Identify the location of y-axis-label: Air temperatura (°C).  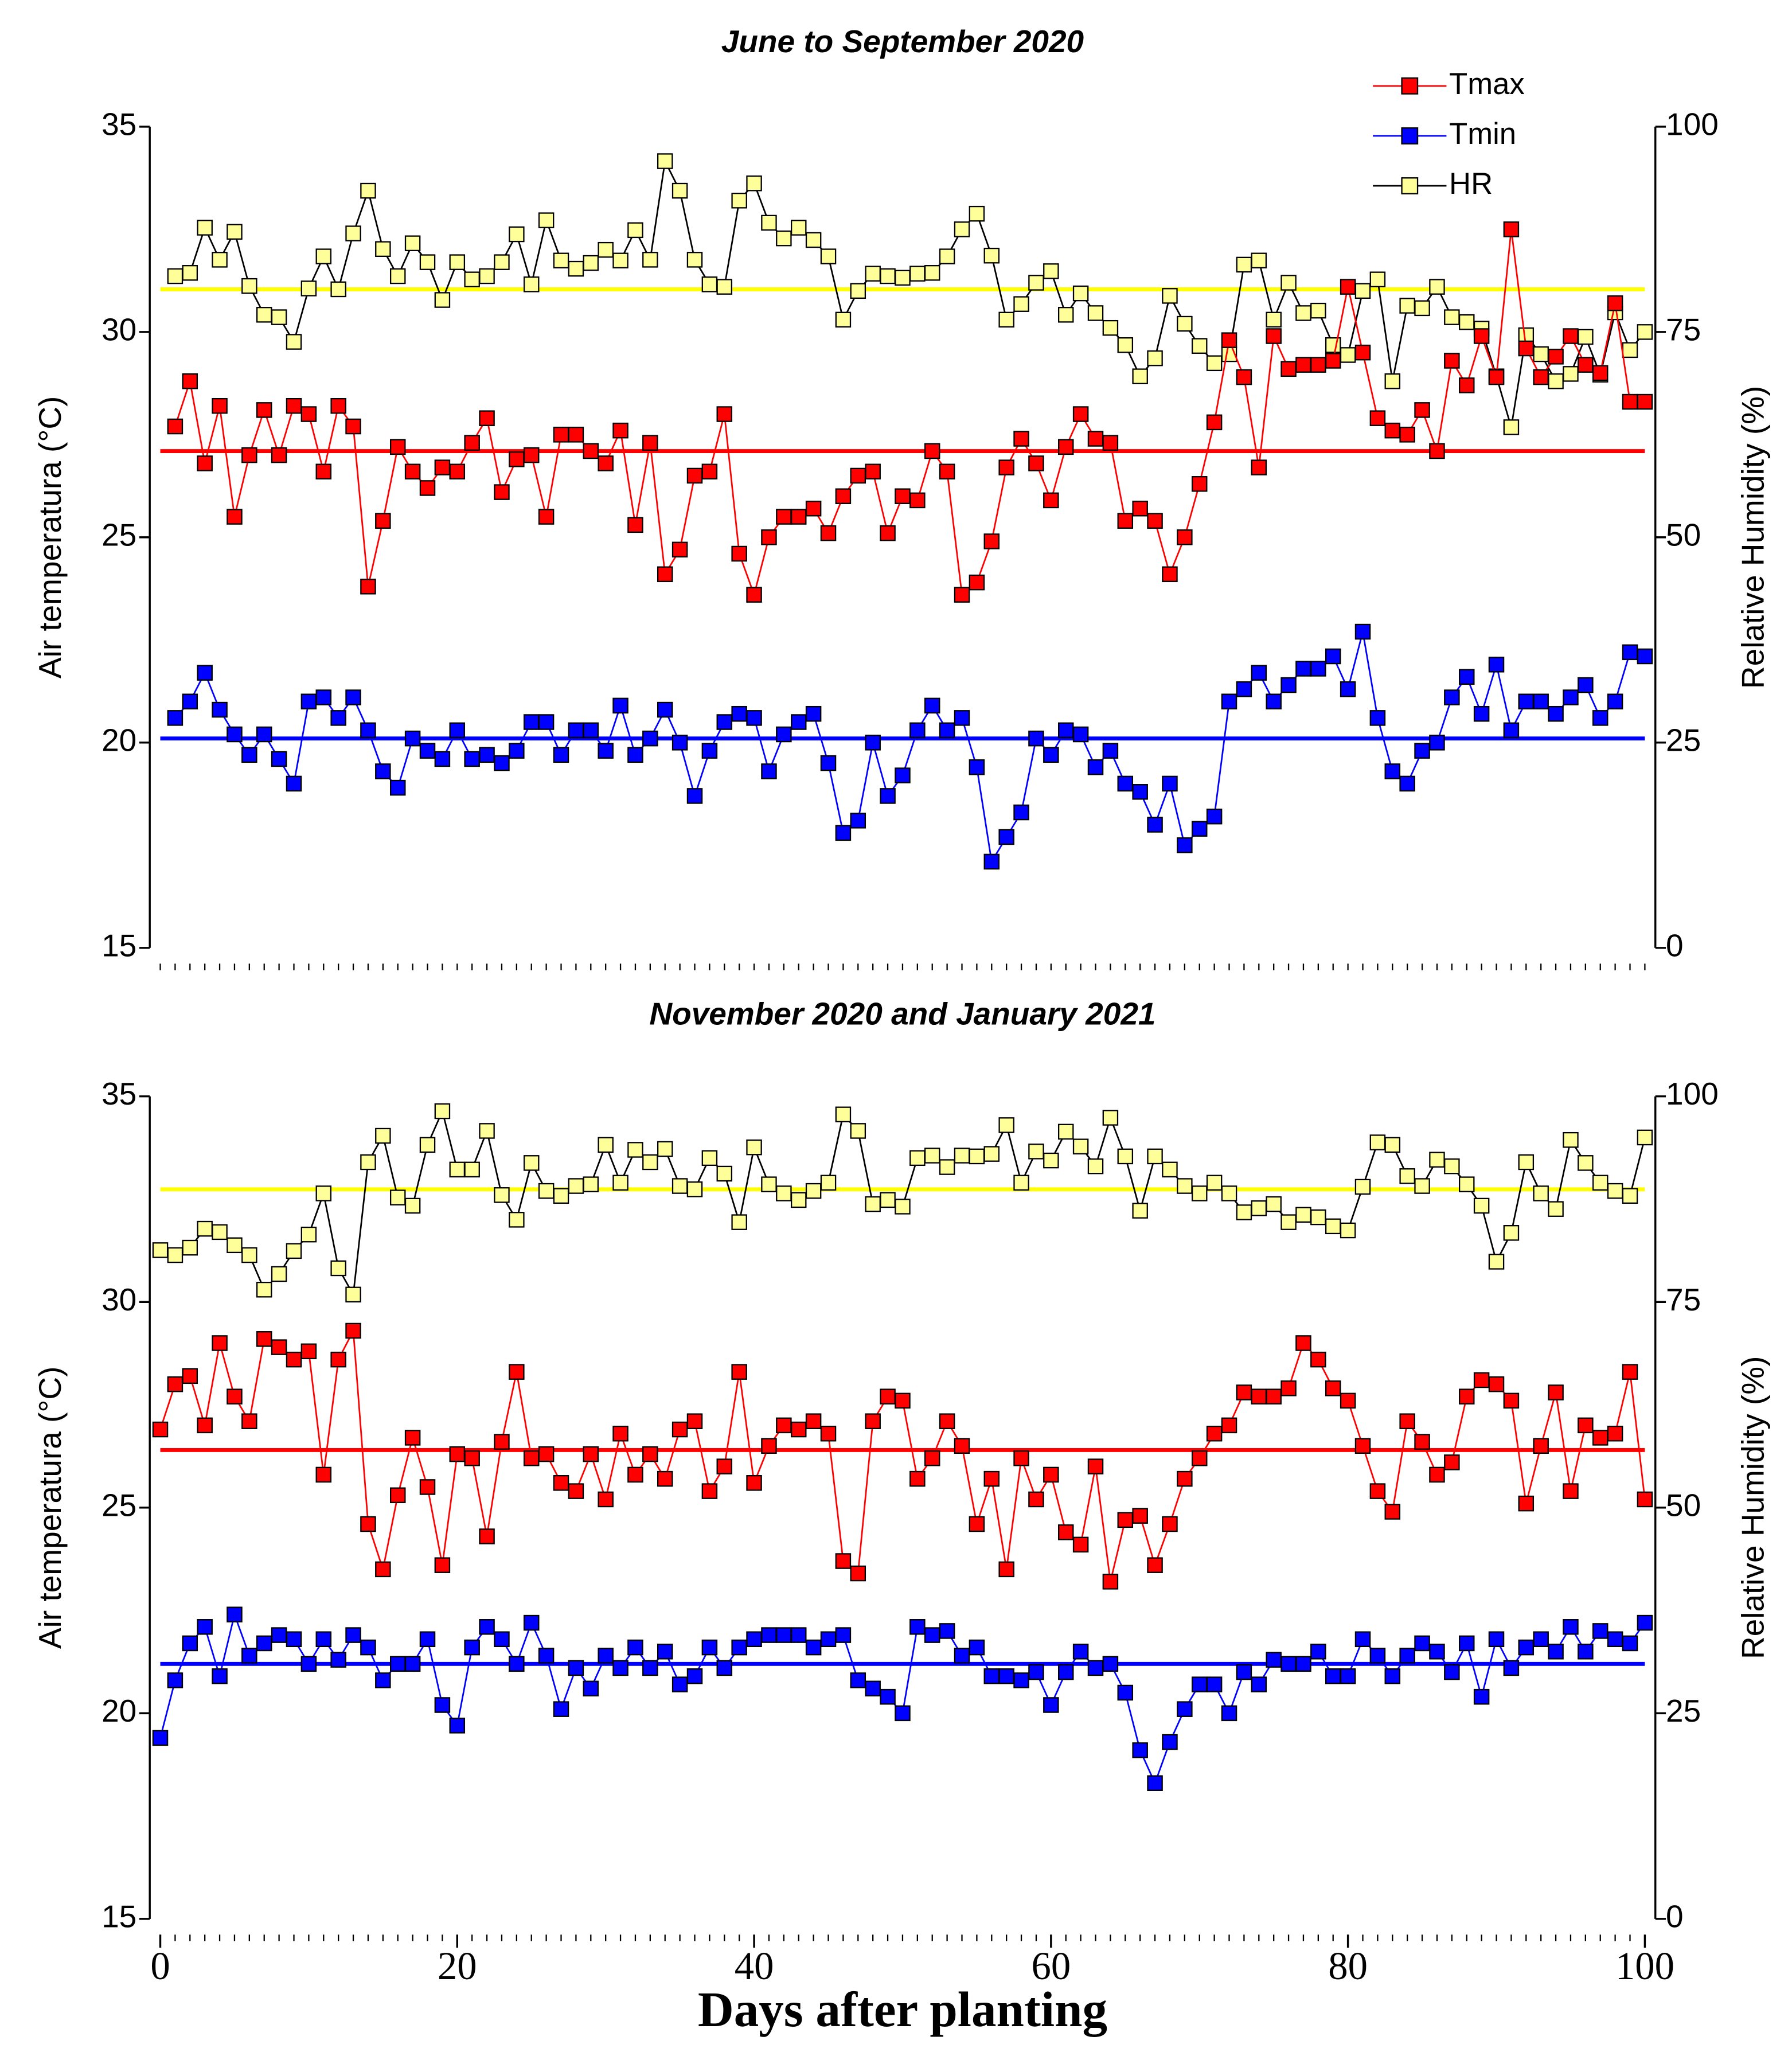
(50, 537).